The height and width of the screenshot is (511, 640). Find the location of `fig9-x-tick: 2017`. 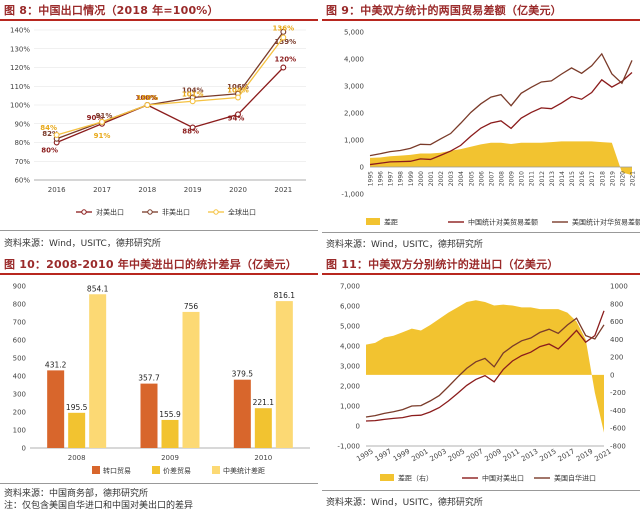

fig9-x-tick: 2017 is located at coordinates (592, 178).